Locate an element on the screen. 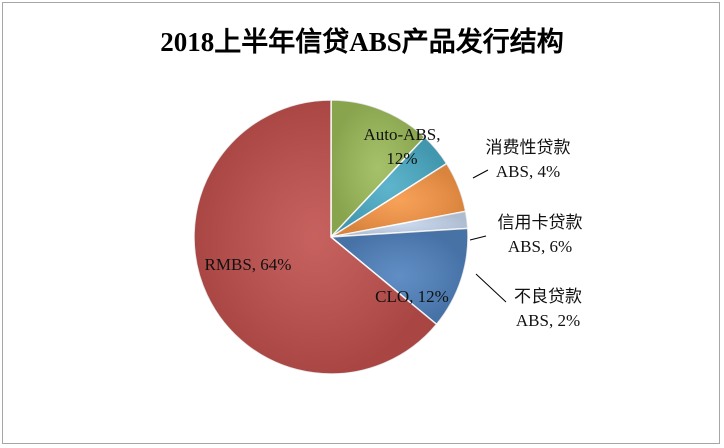  data-label: 信用卡贷款 is located at coordinates (540, 222).